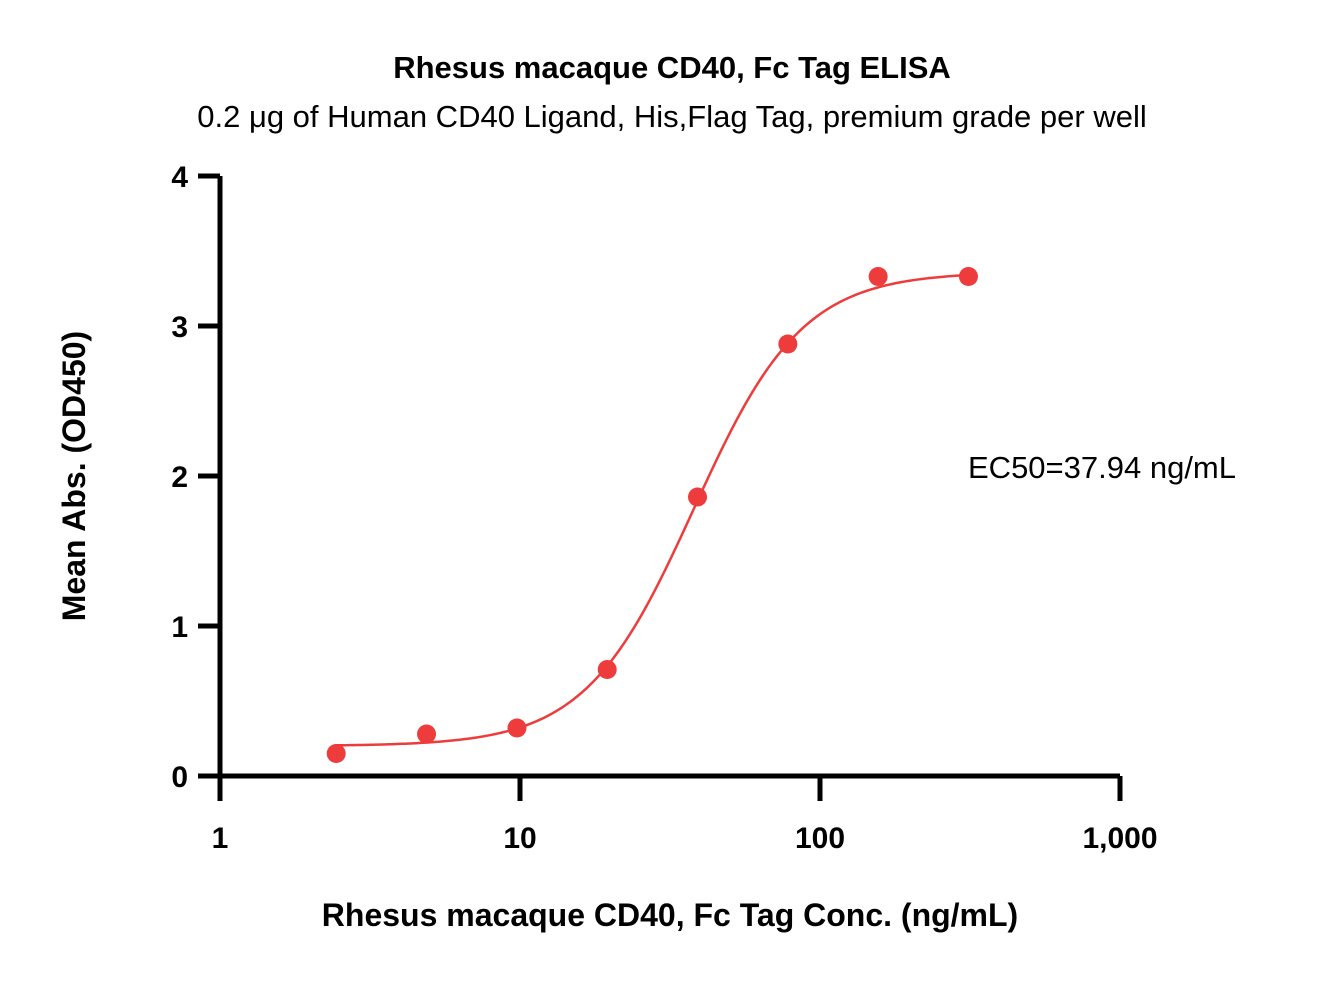 Image resolution: width=1328 pixels, height=981 pixels. I want to click on y-axis-label: Mean Abs. (OD450), so click(74, 476).